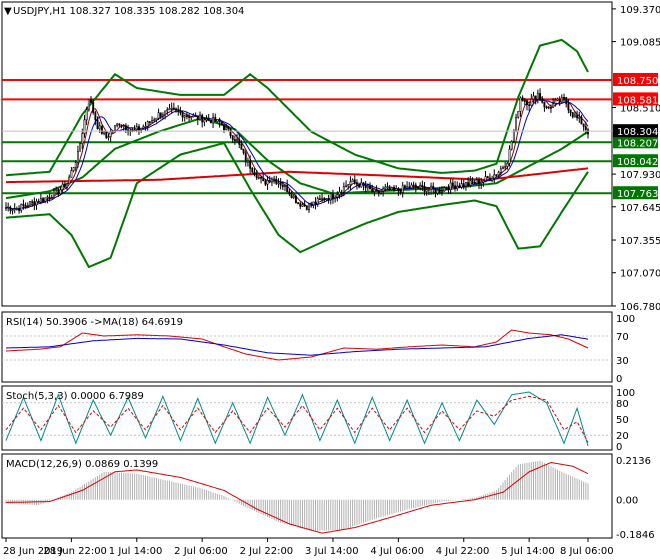 This screenshot has height=560, width=660. What do you see at coordinates (640, 43) in the screenshot?
I see `price-tick-label: 109.085` at bounding box center [640, 43].